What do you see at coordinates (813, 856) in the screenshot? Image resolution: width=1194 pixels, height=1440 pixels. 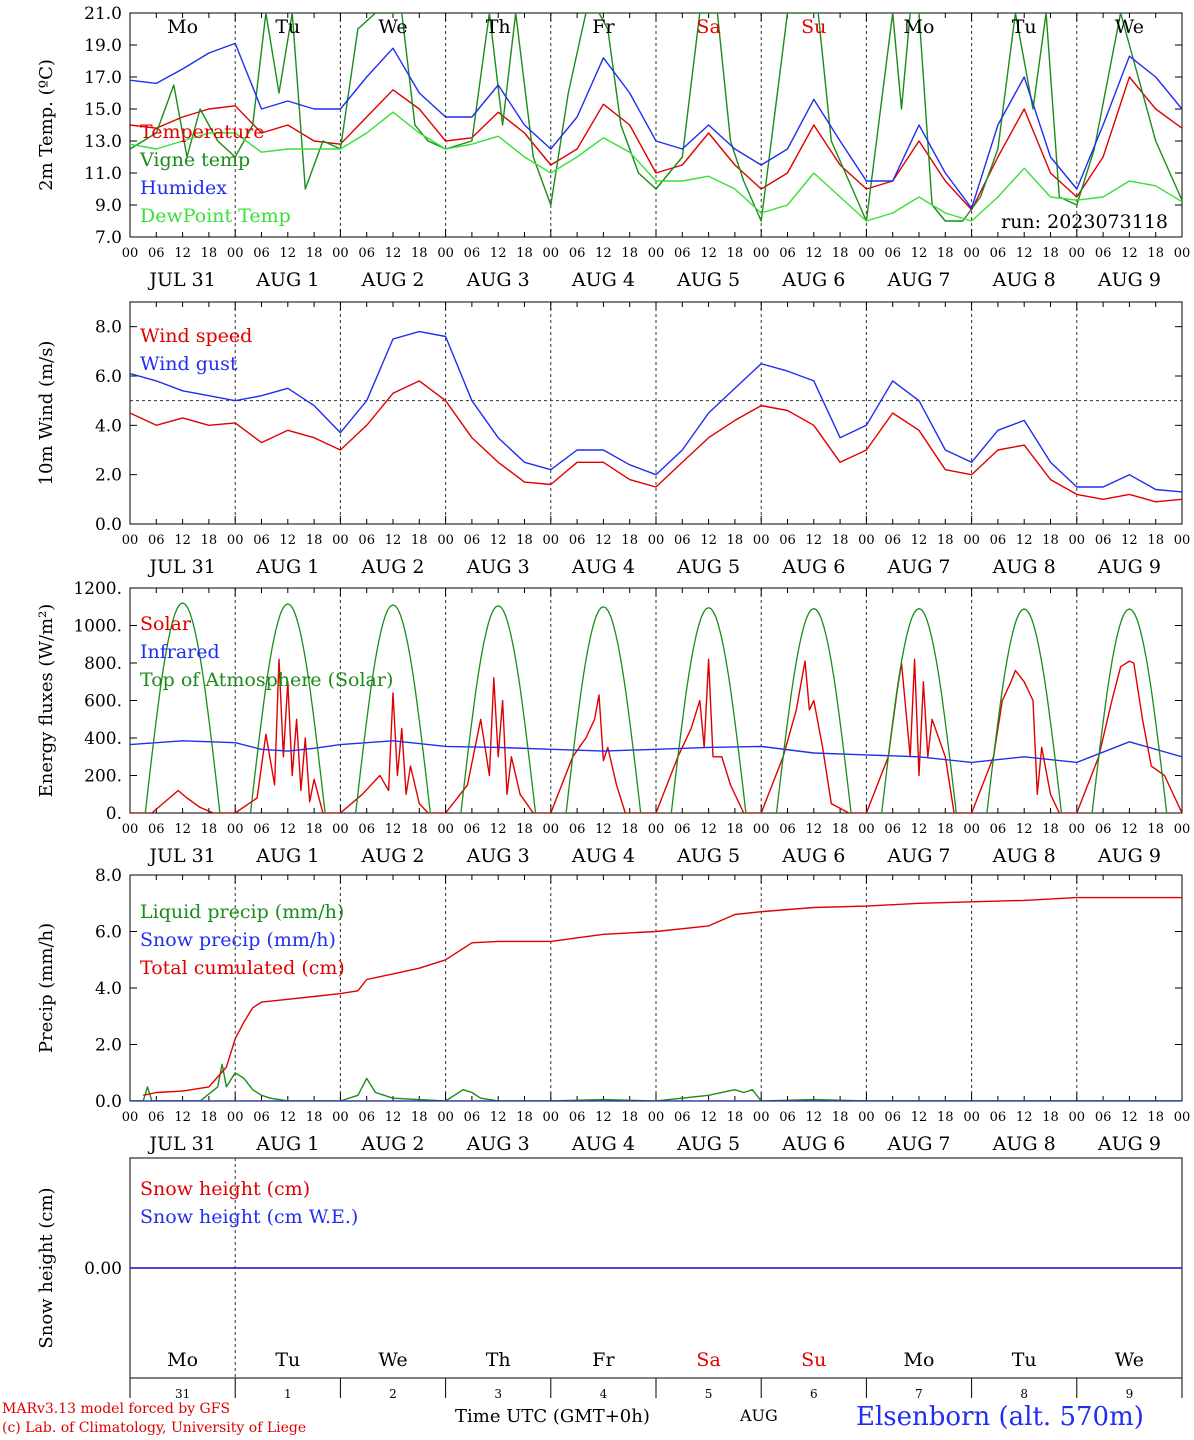 I see `date-label: AUG 6` at bounding box center [813, 856].